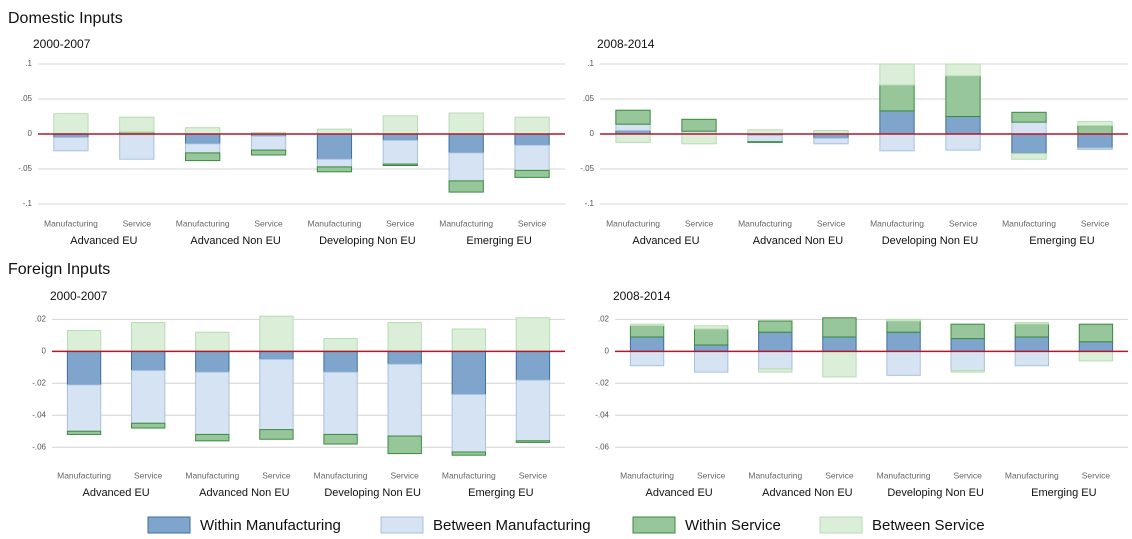  I want to click on y-tick-label: -.04, so click(39, 414).